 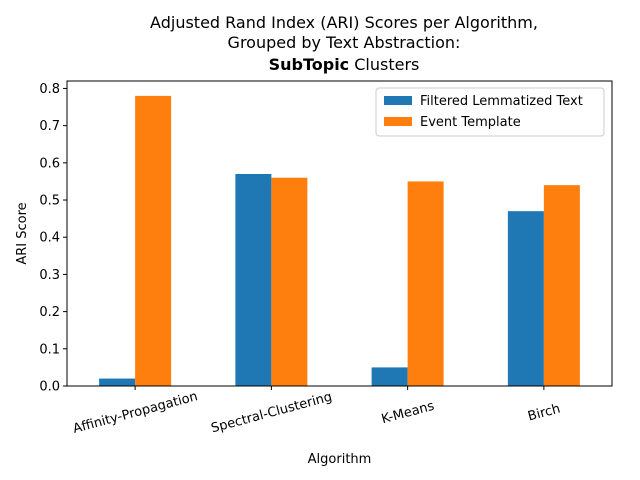 I want to click on x-tick-label: Affinity-Propagation, so click(x=135, y=413).